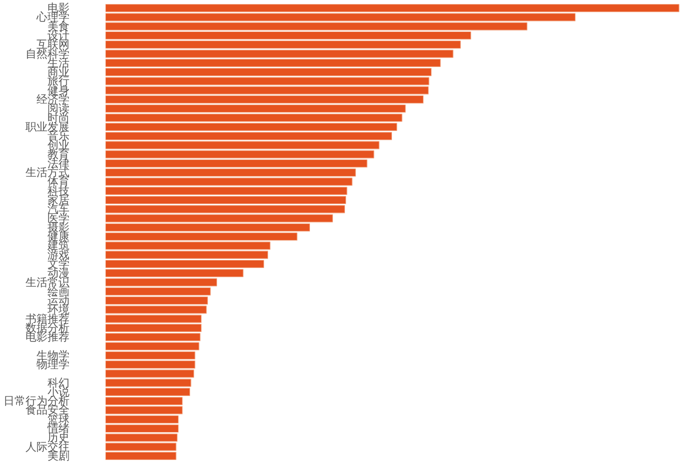 Image resolution: width=700 pixels, height=463 pixels. I want to click on y-tick-label: 书籍推荐, so click(48, 319).